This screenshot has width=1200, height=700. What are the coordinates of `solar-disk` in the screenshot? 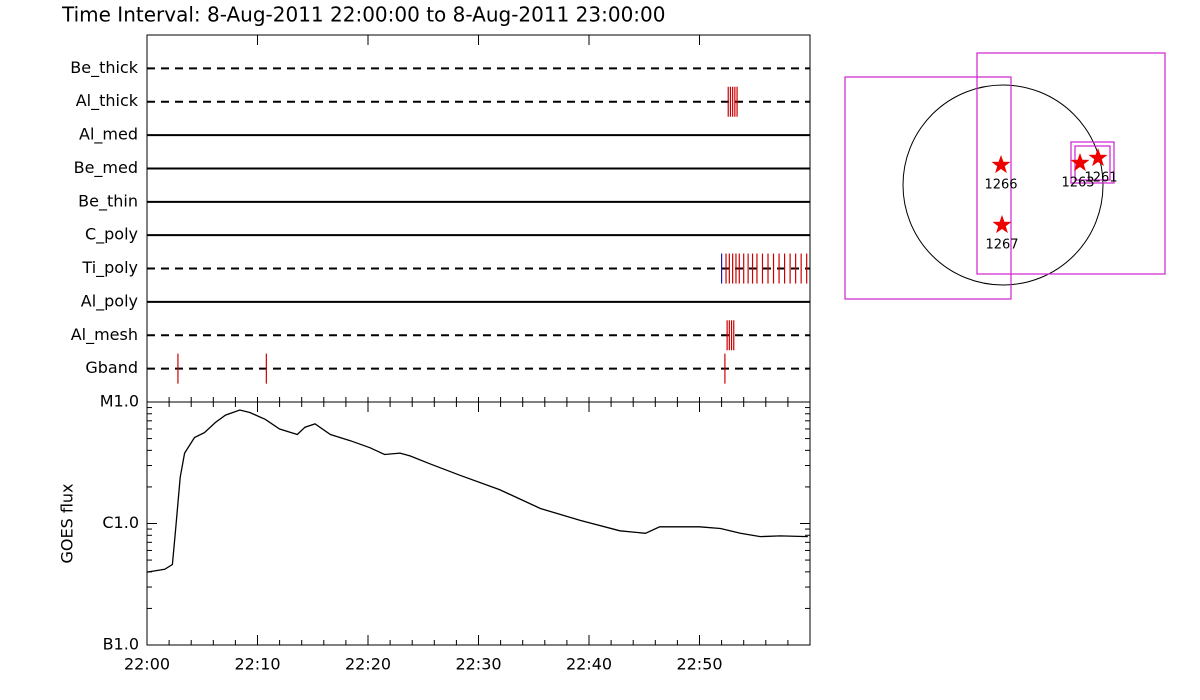 It's located at (1003, 185).